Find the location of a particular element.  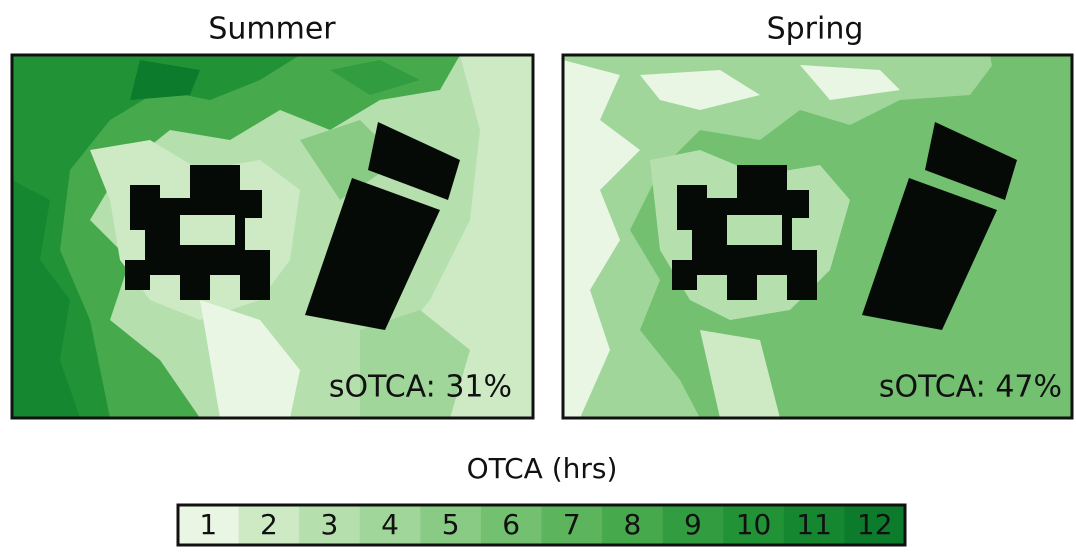

legend-label: 5 is located at coordinates (451, 524).